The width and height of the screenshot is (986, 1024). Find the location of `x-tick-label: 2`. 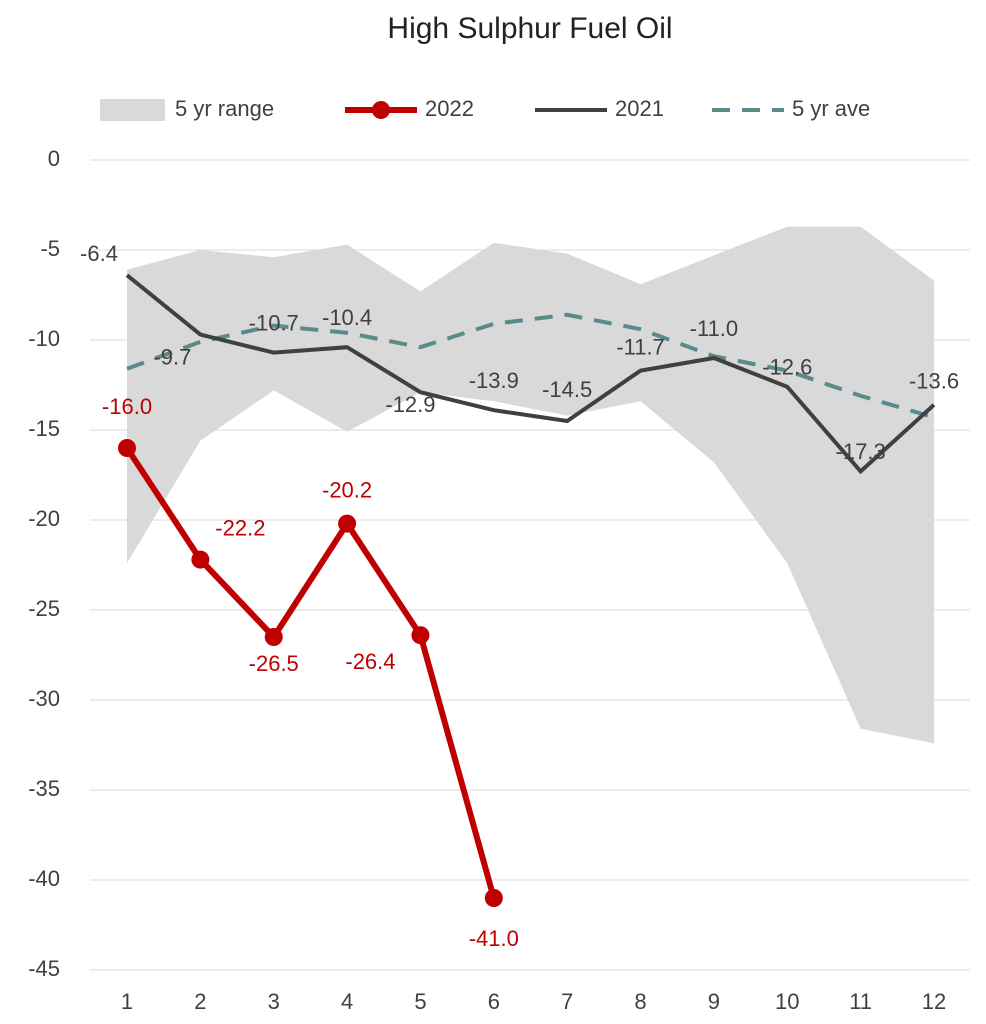

x-tick-label: 2 is located at coordinates (200, 1001).